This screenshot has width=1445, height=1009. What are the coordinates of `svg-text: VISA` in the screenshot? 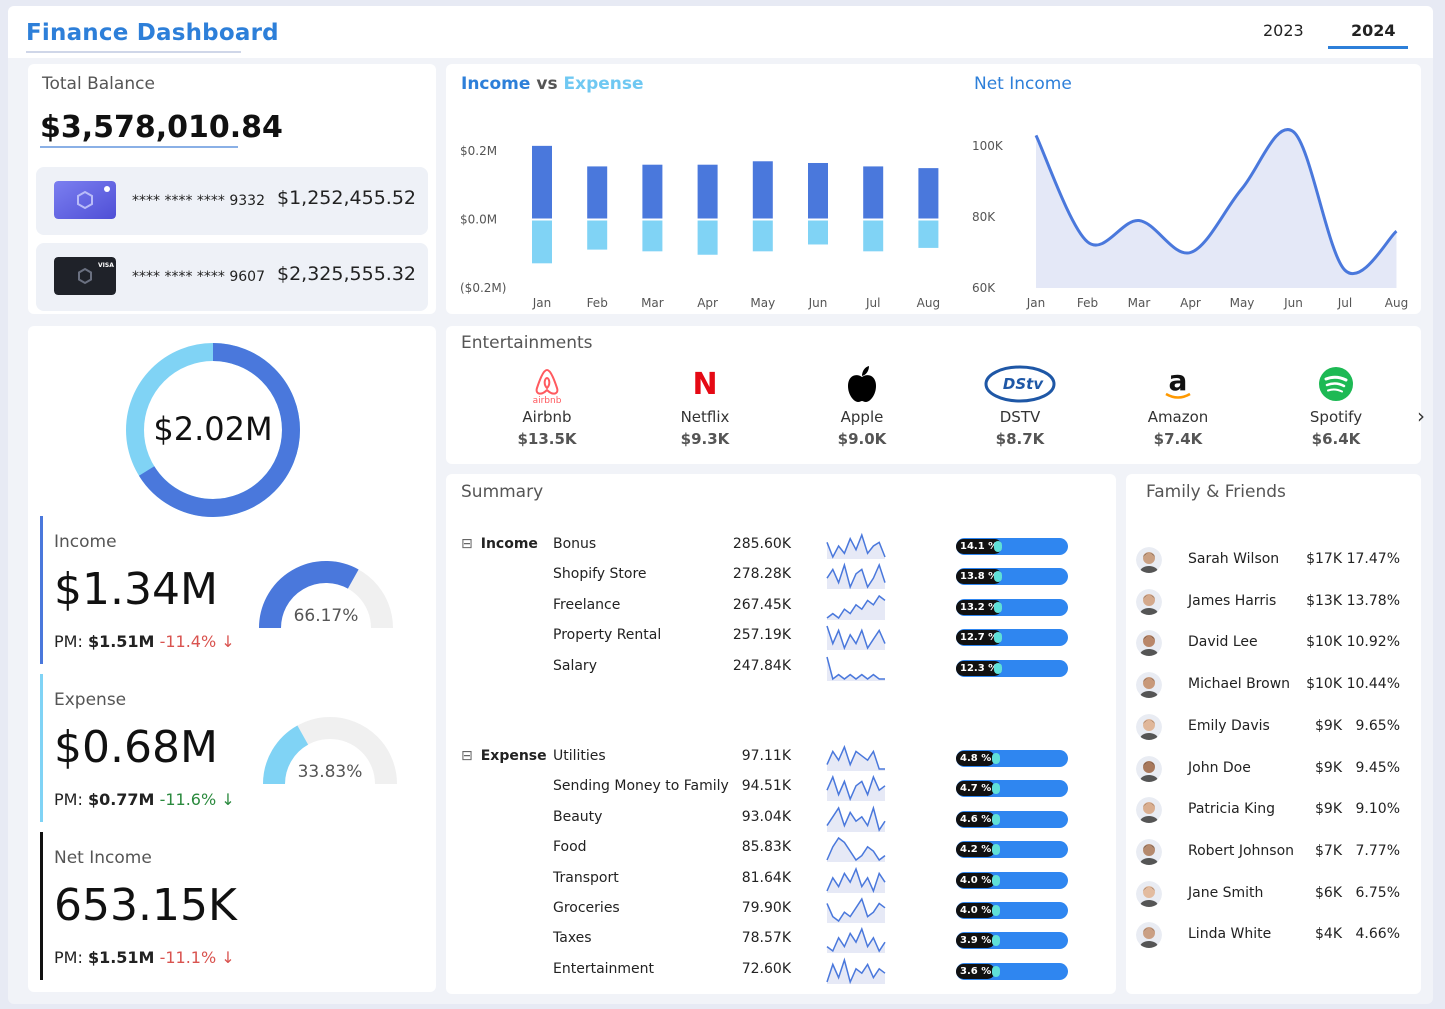 It's located at (106, 265).